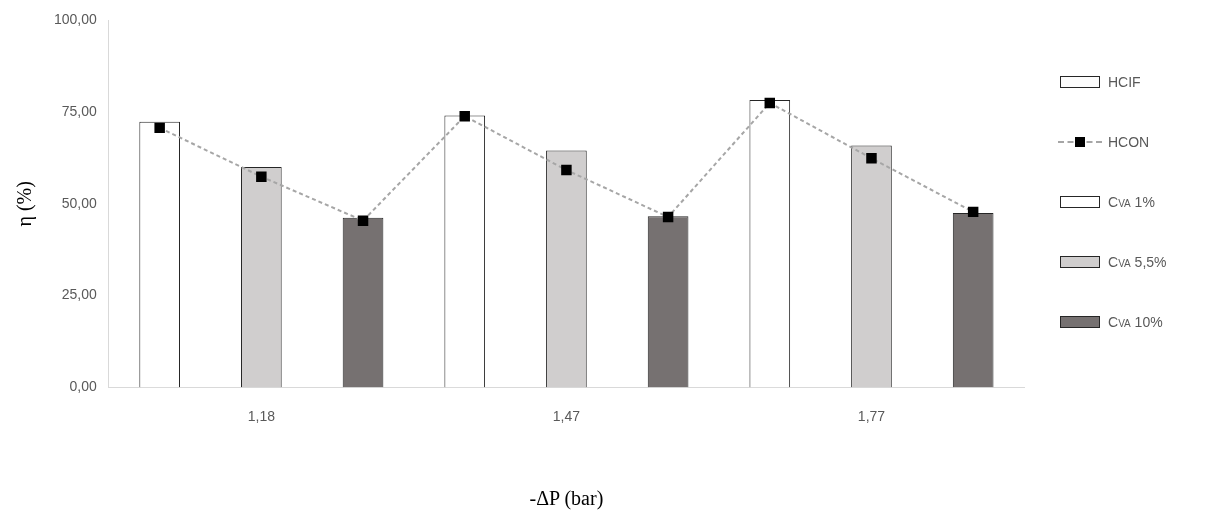  Describe the element at coordinates (79, 110) in the screenshot. I see `y-tick-label: 75,00` at that location.